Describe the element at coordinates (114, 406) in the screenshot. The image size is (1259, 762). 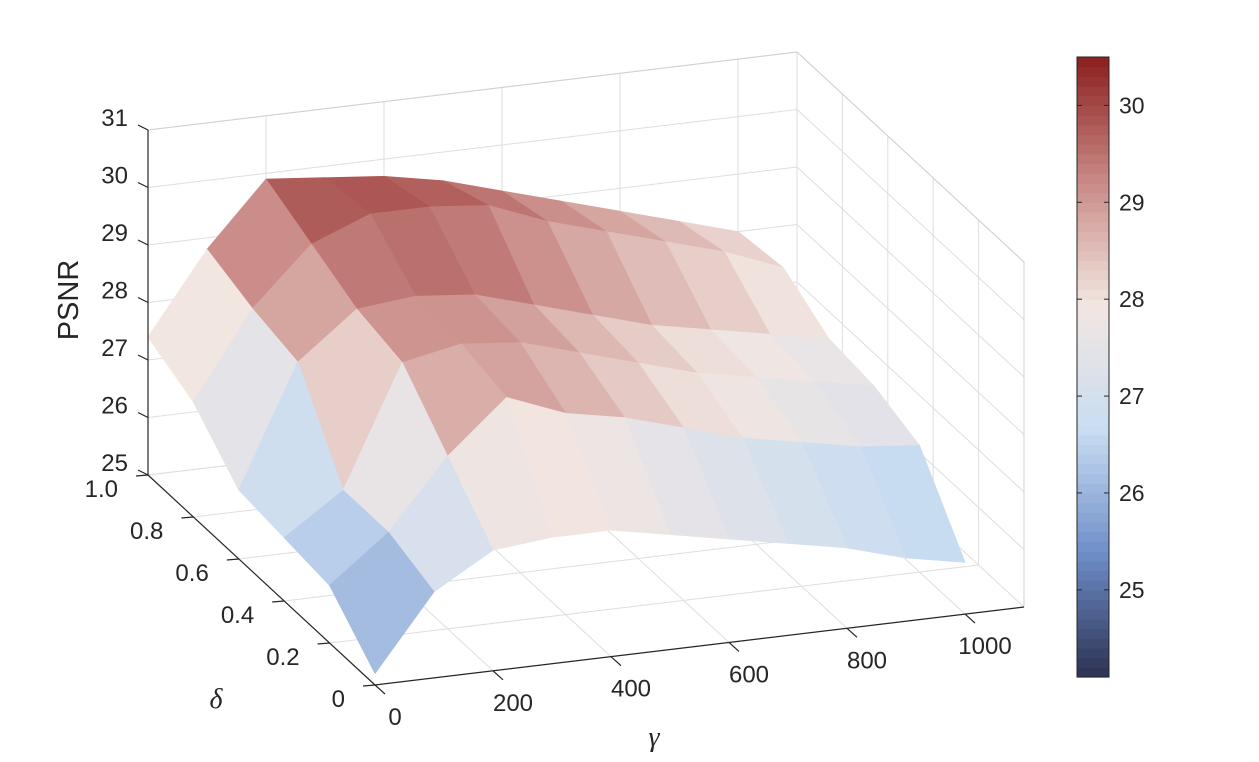
I see `z-tick-label: 26` at that location.